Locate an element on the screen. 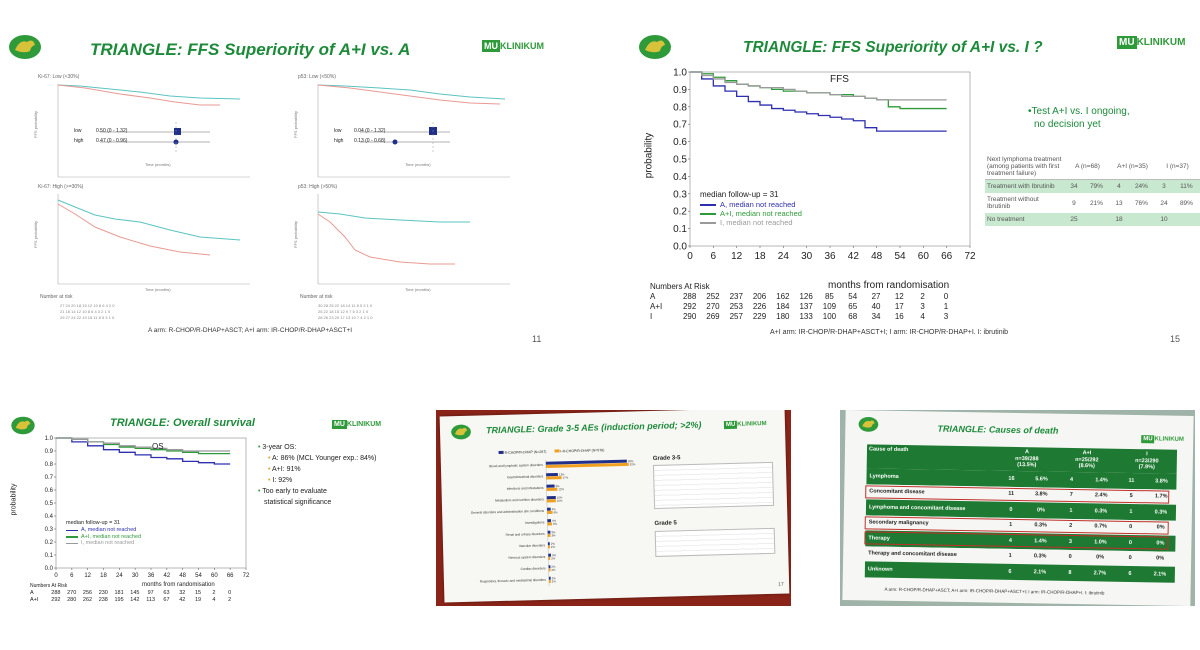  table-cell: 2 is located at coordinates (1071, 526).